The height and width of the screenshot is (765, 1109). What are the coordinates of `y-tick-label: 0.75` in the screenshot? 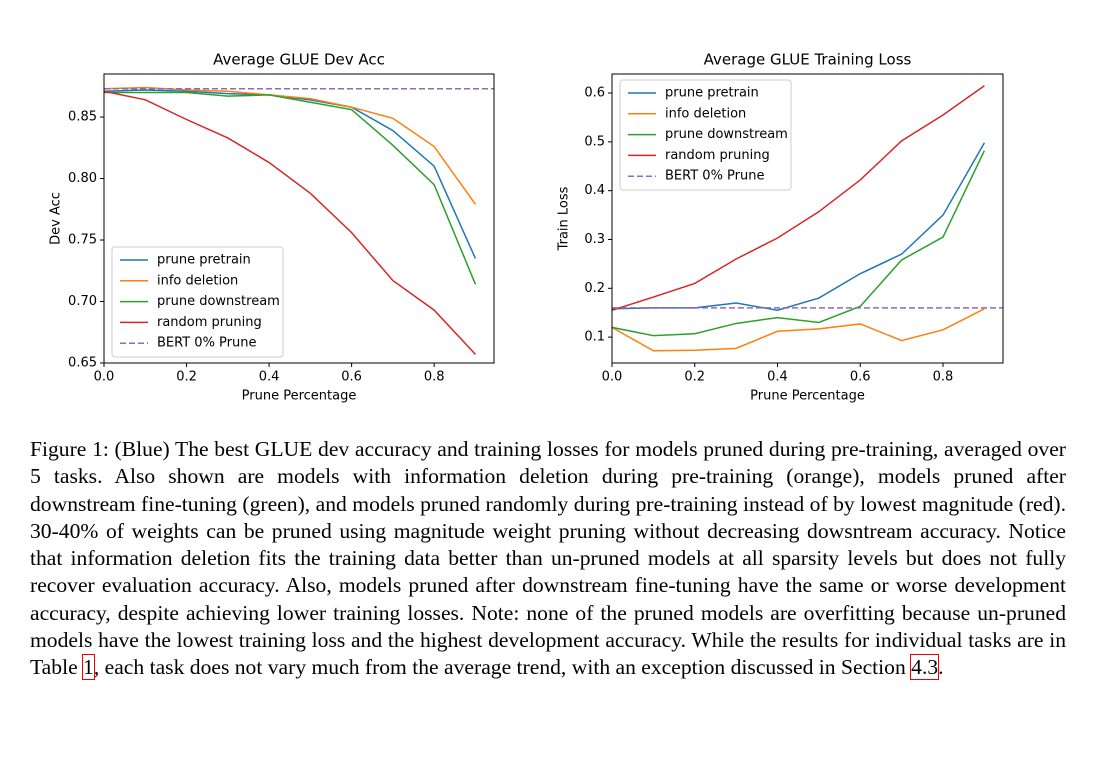 It's located at (82, 240).